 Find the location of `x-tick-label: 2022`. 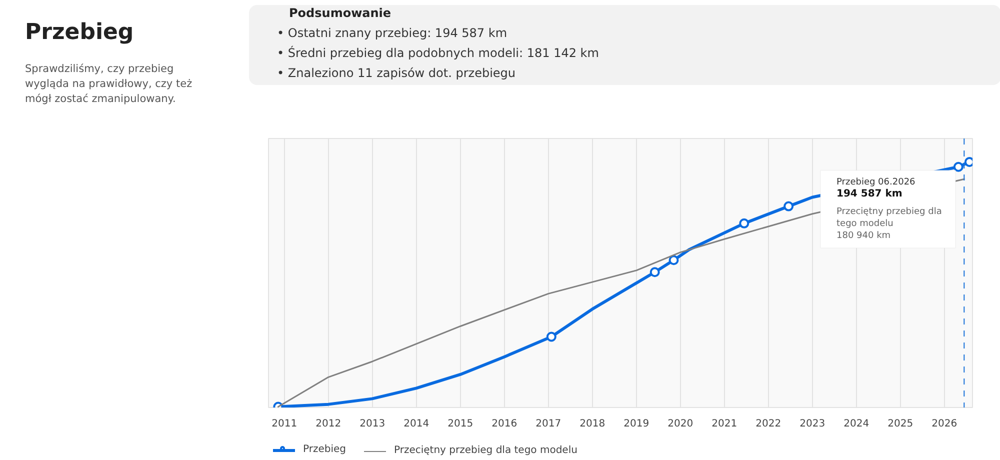

x-tick-label: 2022 is located at coordinates (769, 424).